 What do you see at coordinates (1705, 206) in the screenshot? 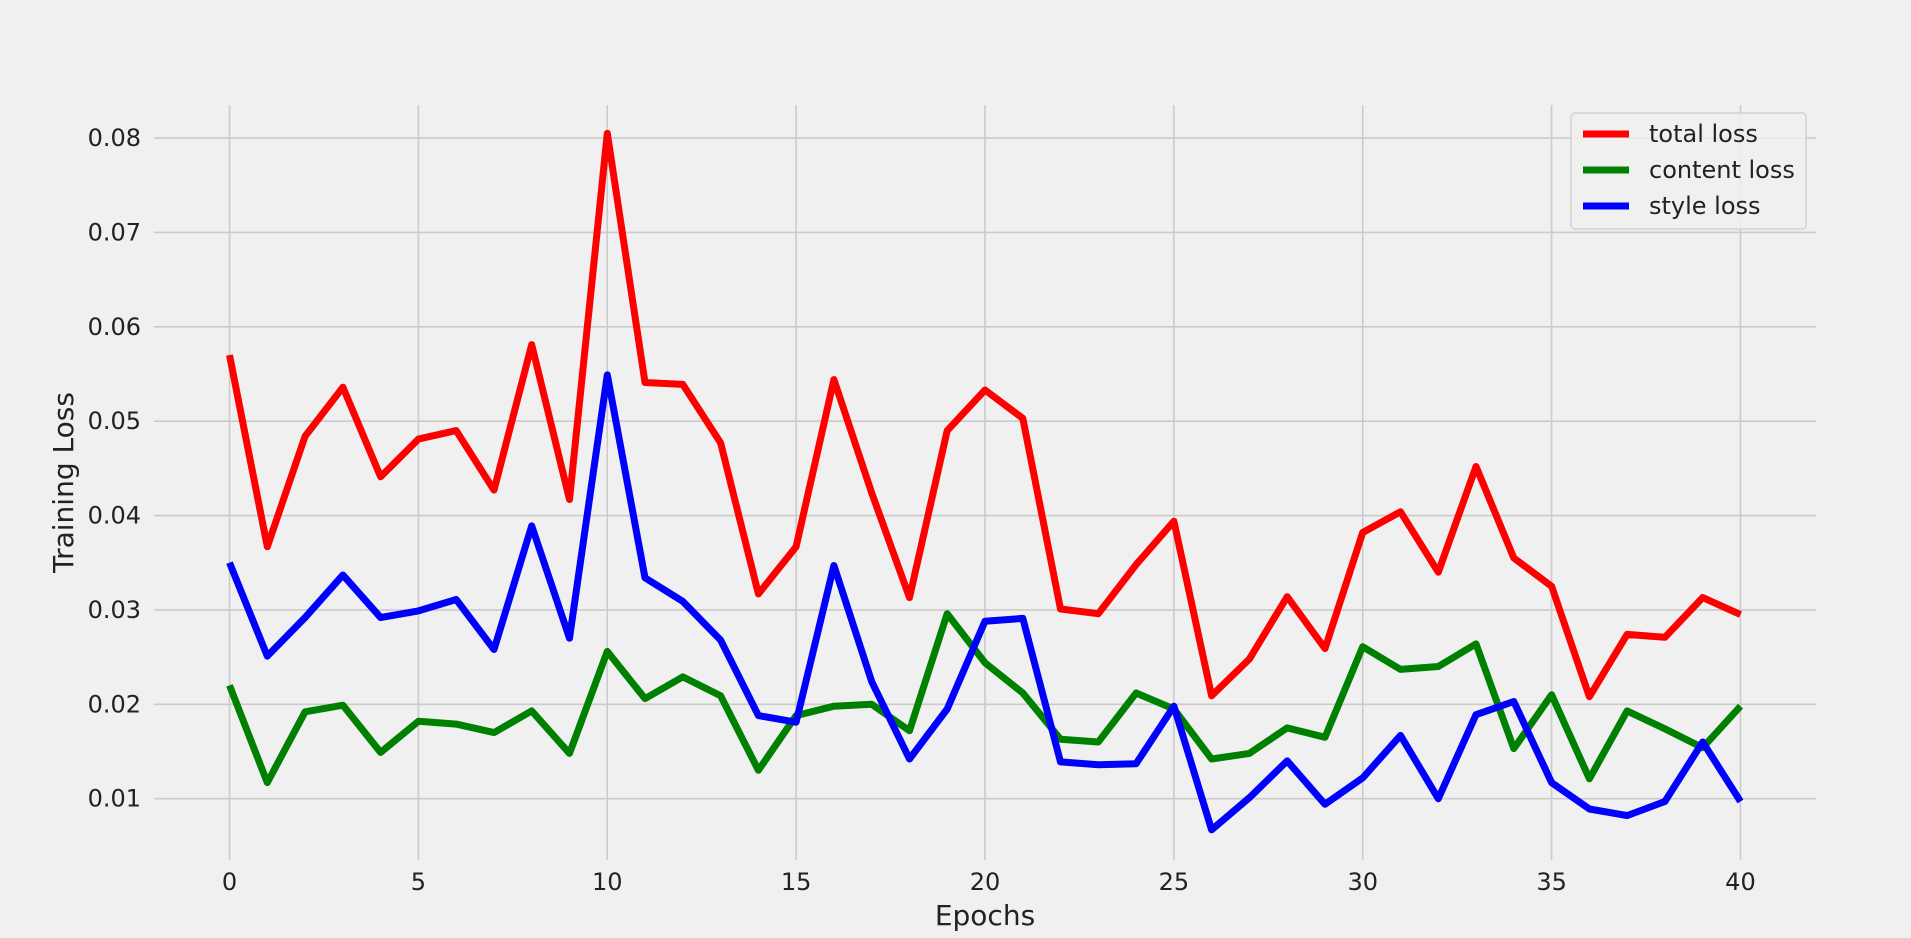
I see `style-loss-legend-label: style loss` at bounding box center [1705, 206].